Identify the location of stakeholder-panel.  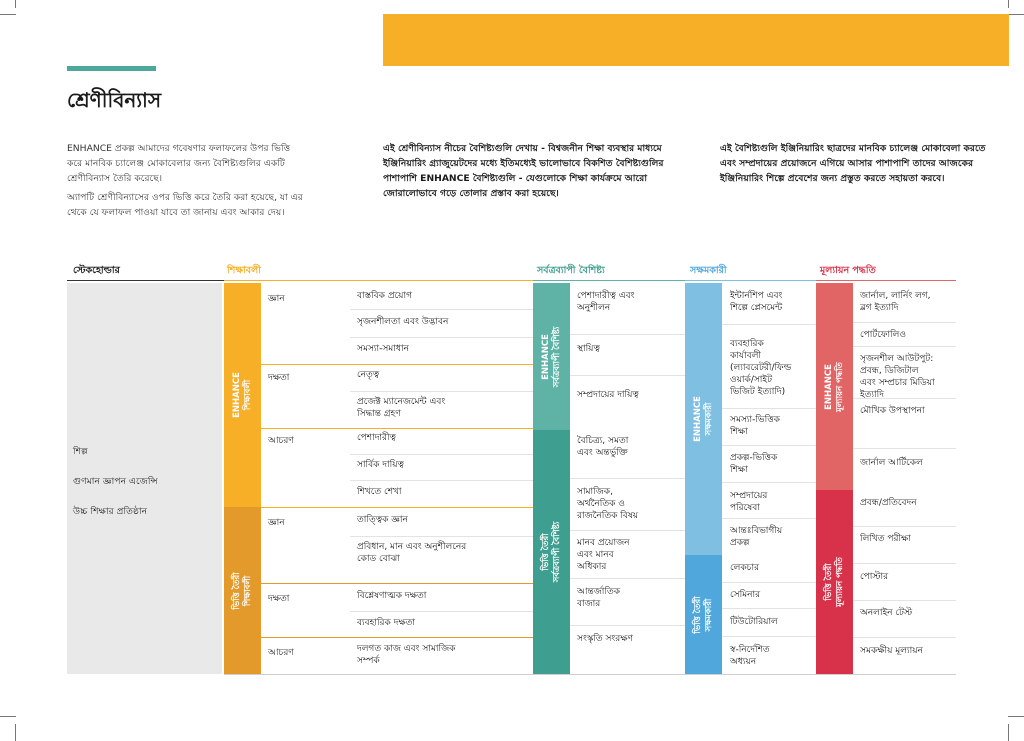
(144, 478).